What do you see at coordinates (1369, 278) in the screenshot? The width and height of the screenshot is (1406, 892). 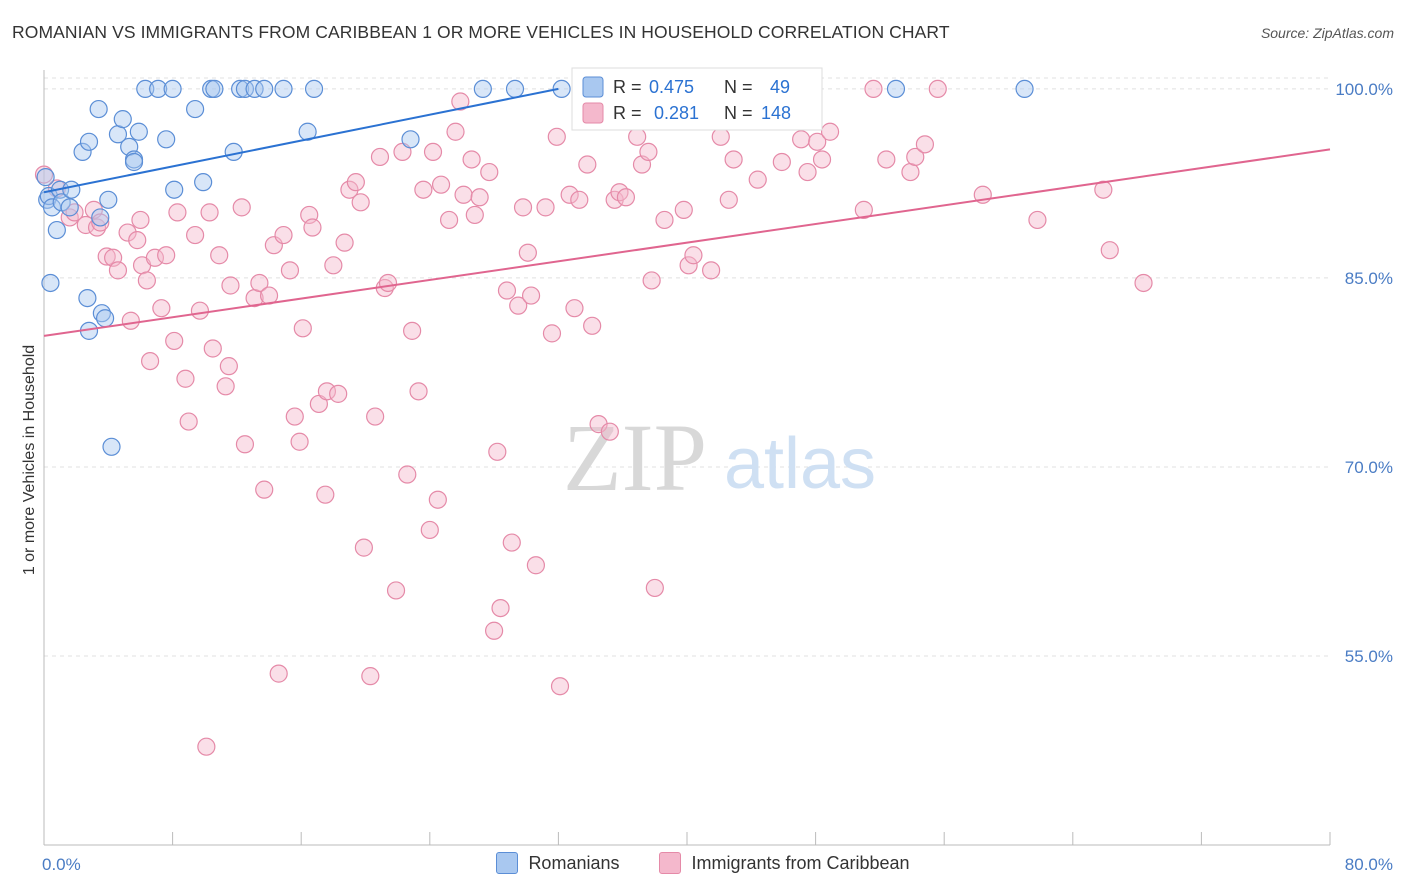 I see `y-tick-label: 85.0%` at bounding box center [1369, 278].